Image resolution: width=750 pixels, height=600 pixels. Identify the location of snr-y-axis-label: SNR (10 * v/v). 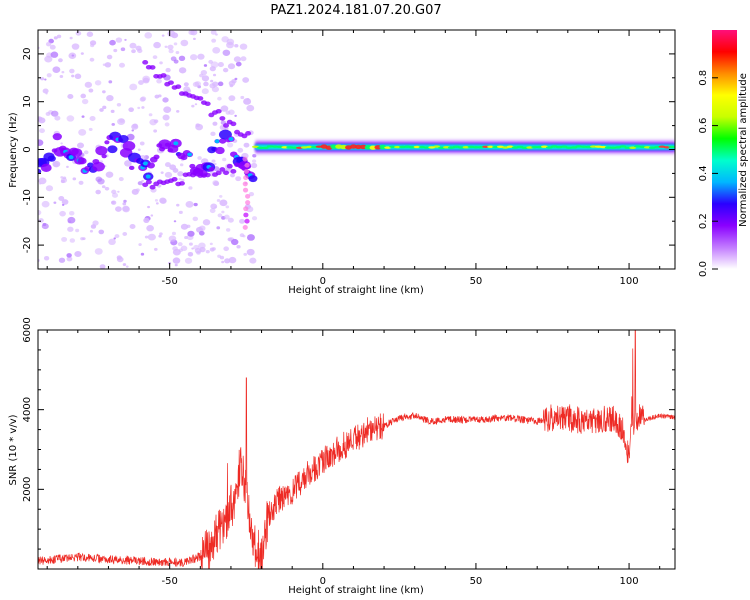
(13, 449).